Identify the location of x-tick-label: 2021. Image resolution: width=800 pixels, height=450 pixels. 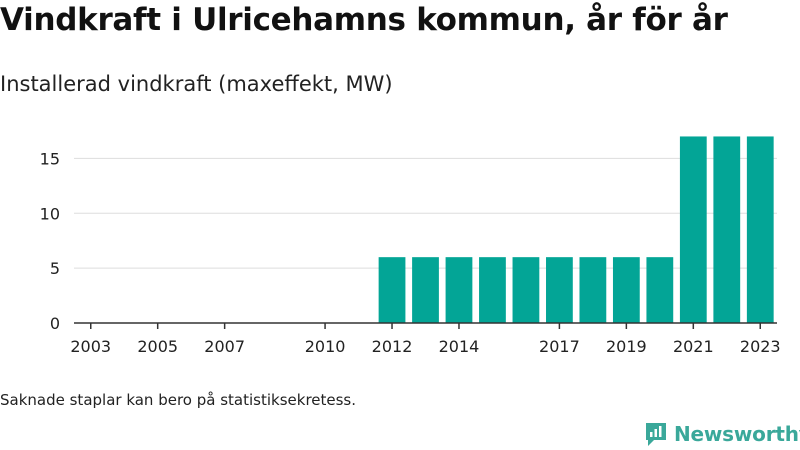
(693, 346).